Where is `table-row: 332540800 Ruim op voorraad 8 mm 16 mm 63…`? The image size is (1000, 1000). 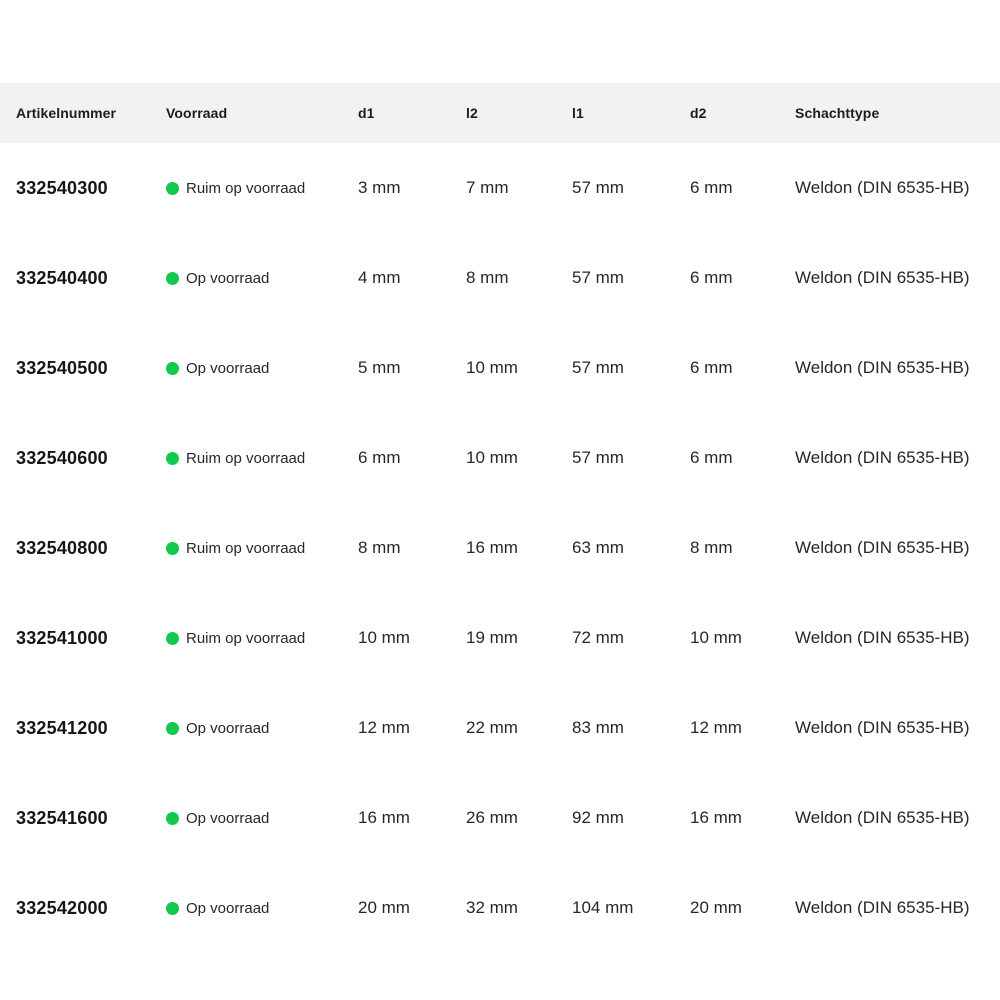
table-row: 332540800 Ruim op voorraad 8 mm 16 mm 63… is located at coordinates (500, 548).